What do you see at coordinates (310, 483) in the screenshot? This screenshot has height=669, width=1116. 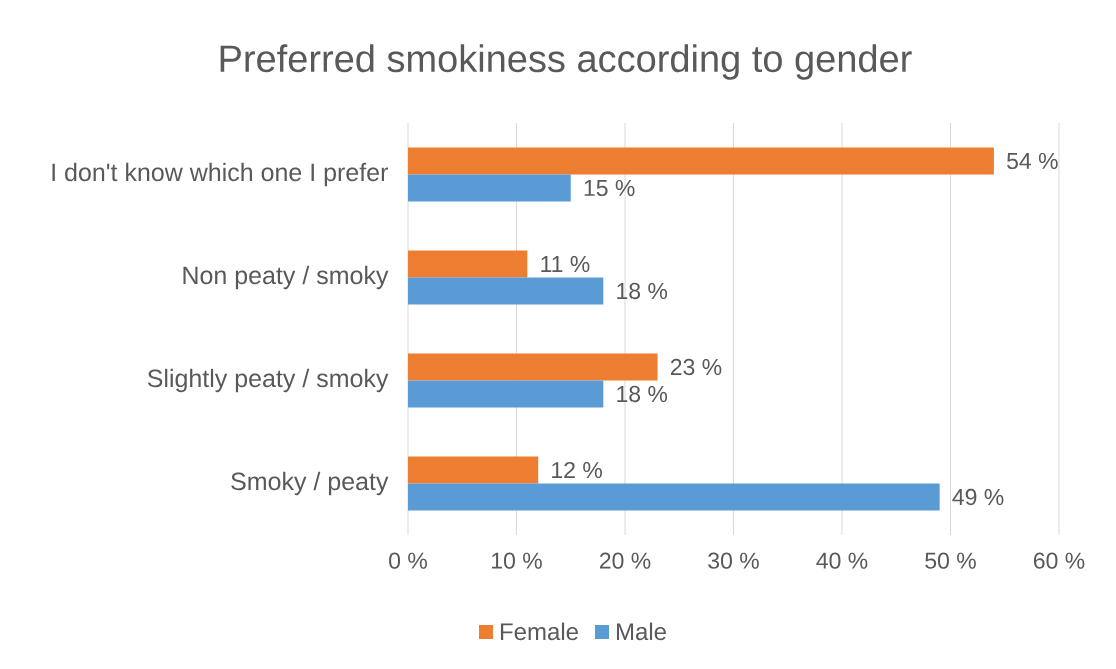 I see `y-tick-label: Smoky / peaty` at bounding box center [310, 483].